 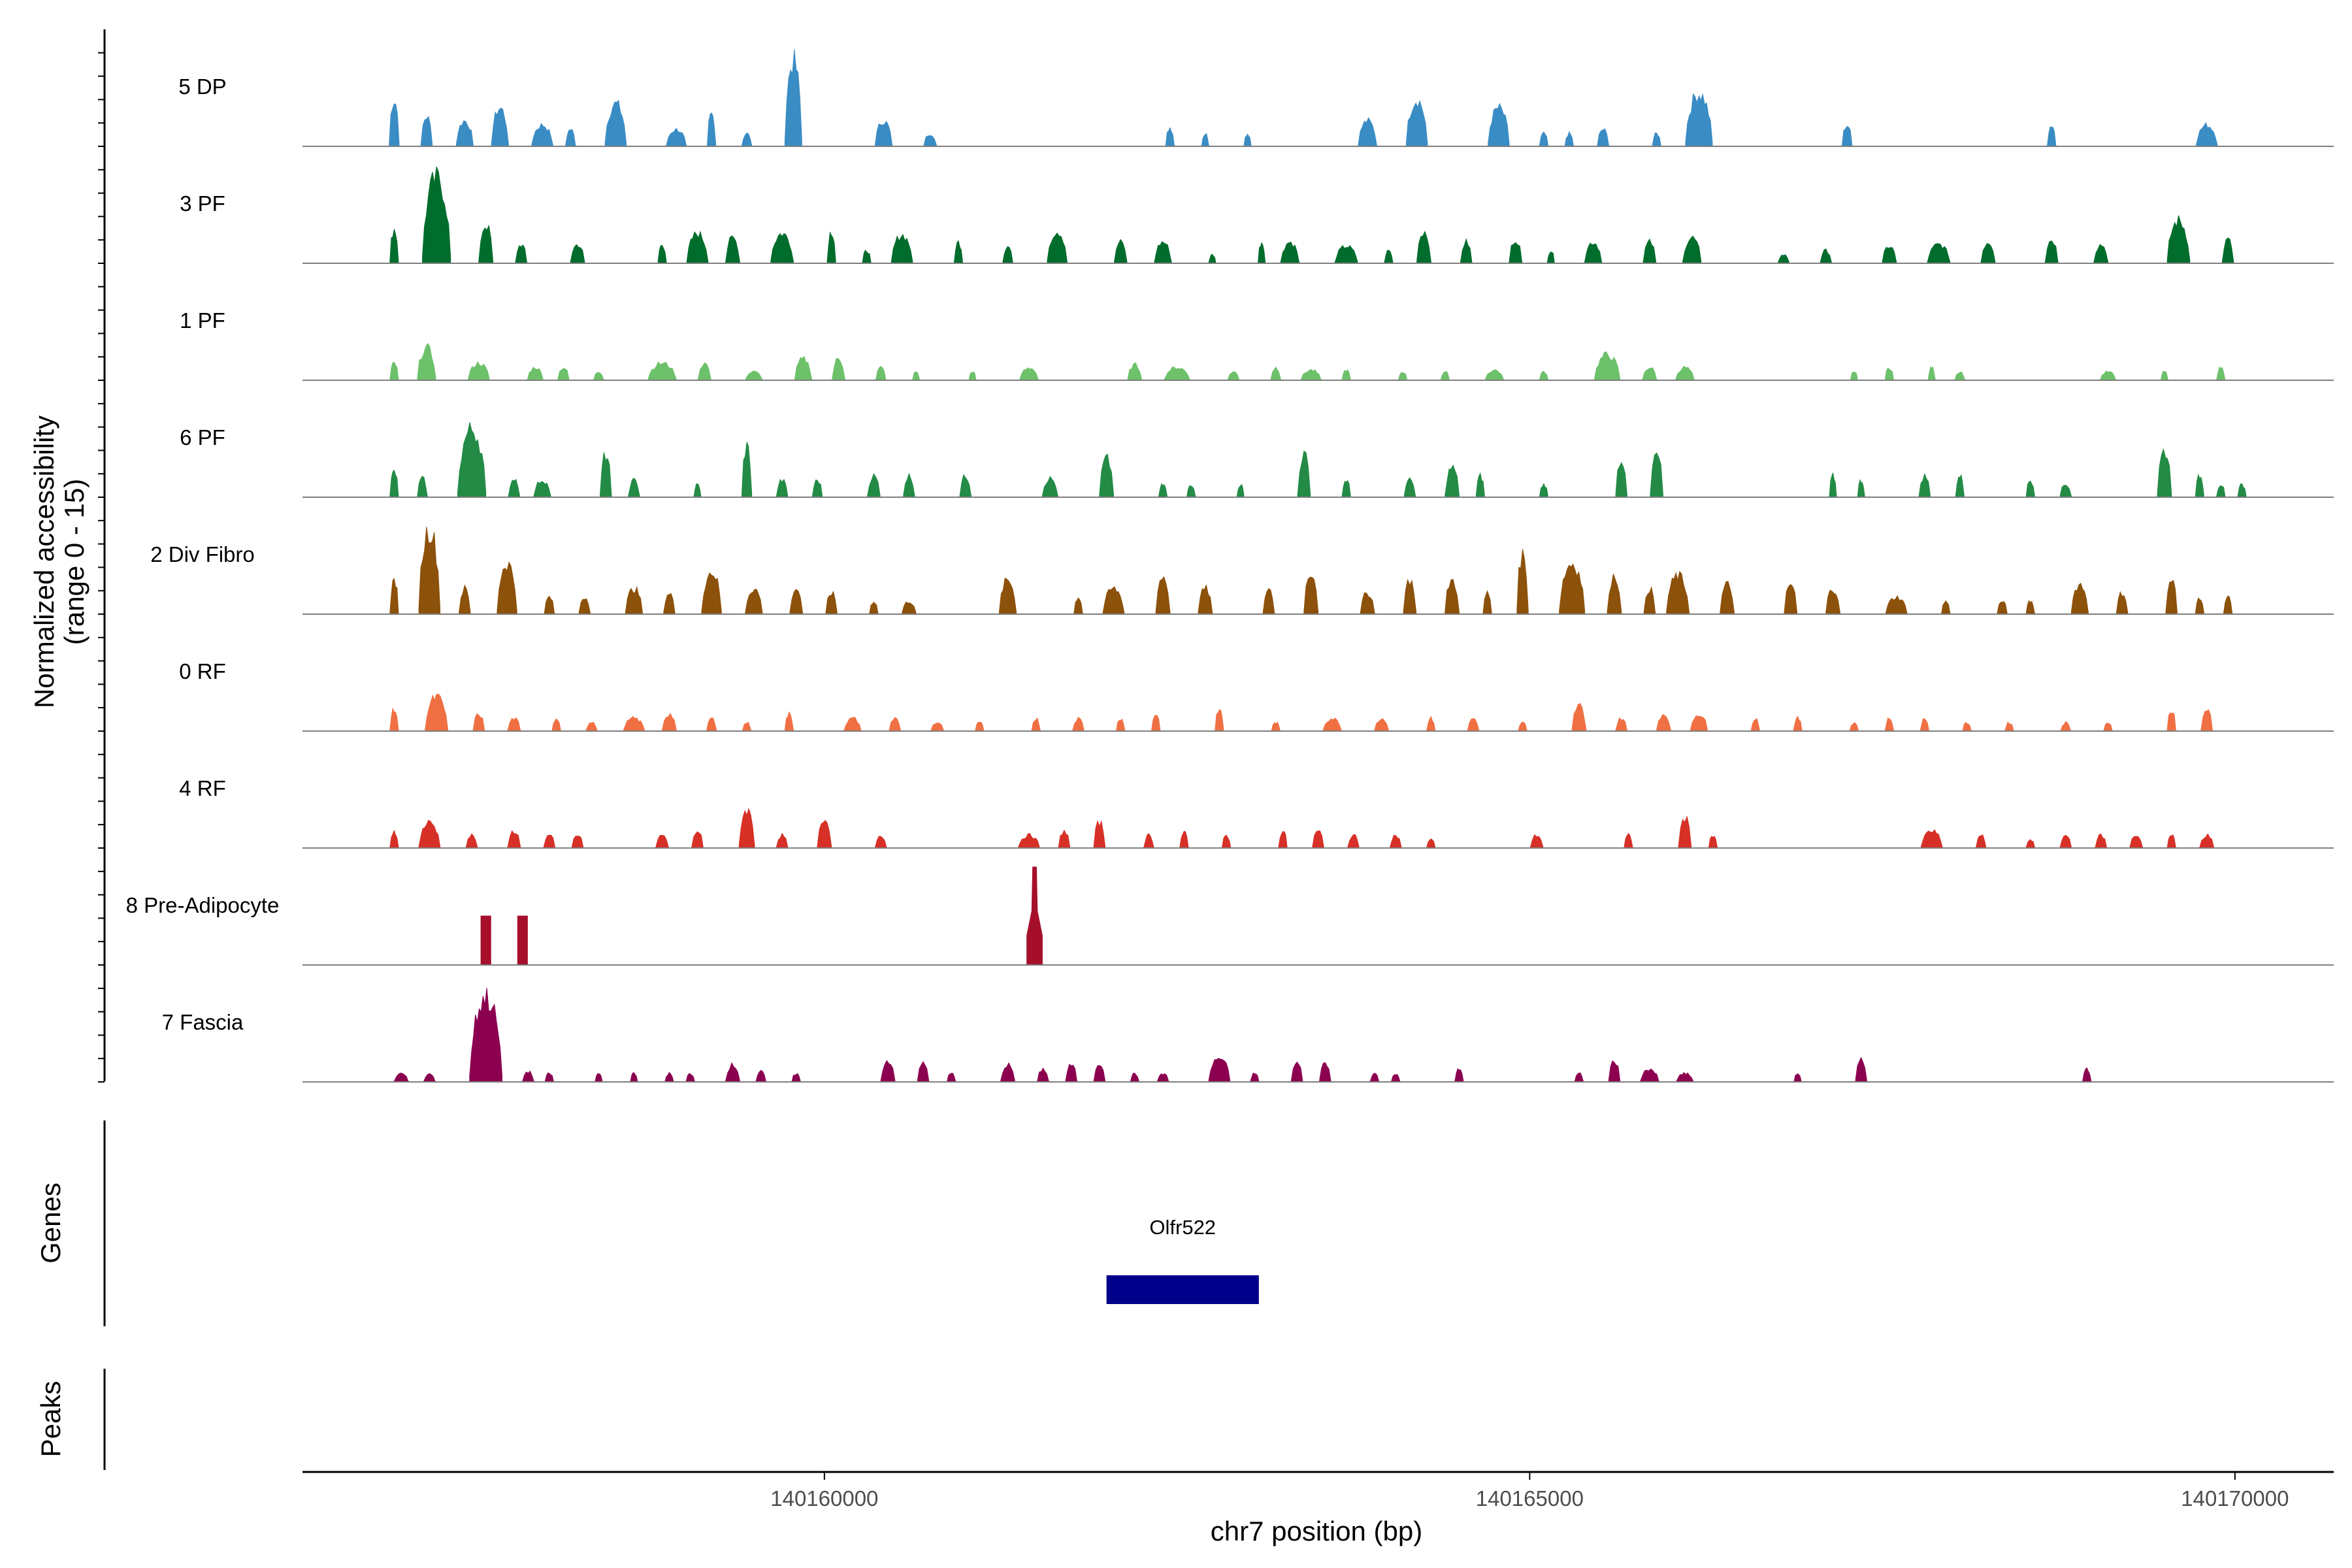 I want to click on x-tick-label: 140160000, so click(x=824, y=1498).